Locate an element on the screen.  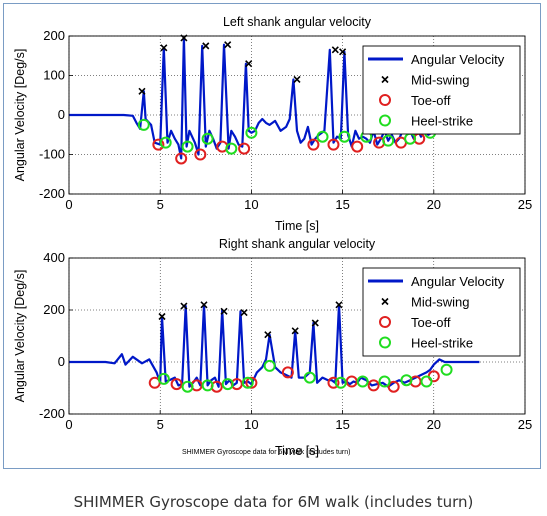
y-tick-label: -100 is located at coordinates (52, 154).